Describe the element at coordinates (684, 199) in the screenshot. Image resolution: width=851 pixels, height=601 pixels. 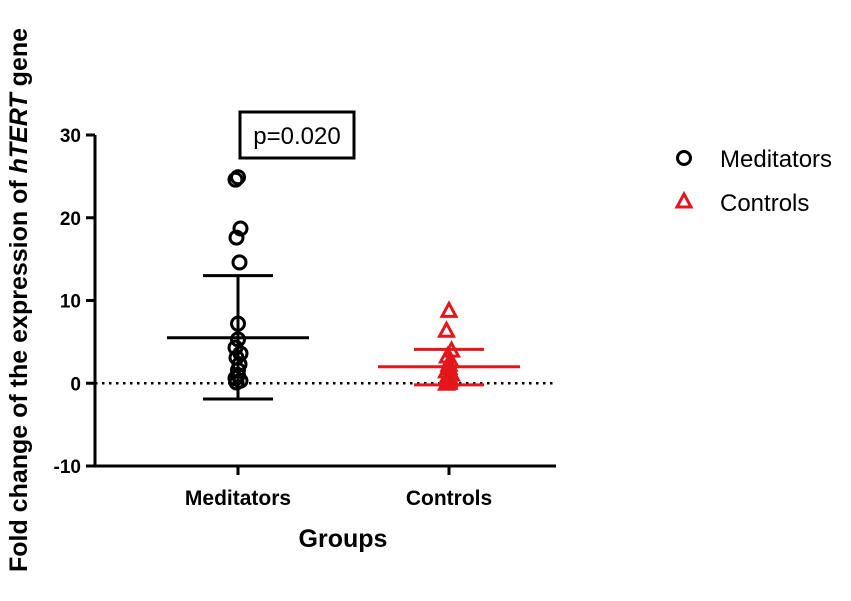
I see `legend-controls-marker` at that location.